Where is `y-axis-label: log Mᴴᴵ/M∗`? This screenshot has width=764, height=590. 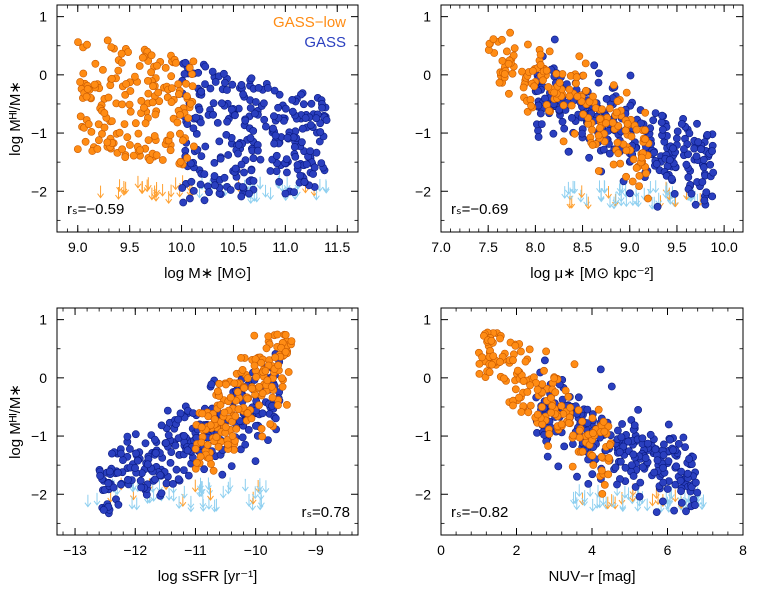 y-axis-label: log Mᴴᴵ/M∗ is located at coordinates (15, 118).